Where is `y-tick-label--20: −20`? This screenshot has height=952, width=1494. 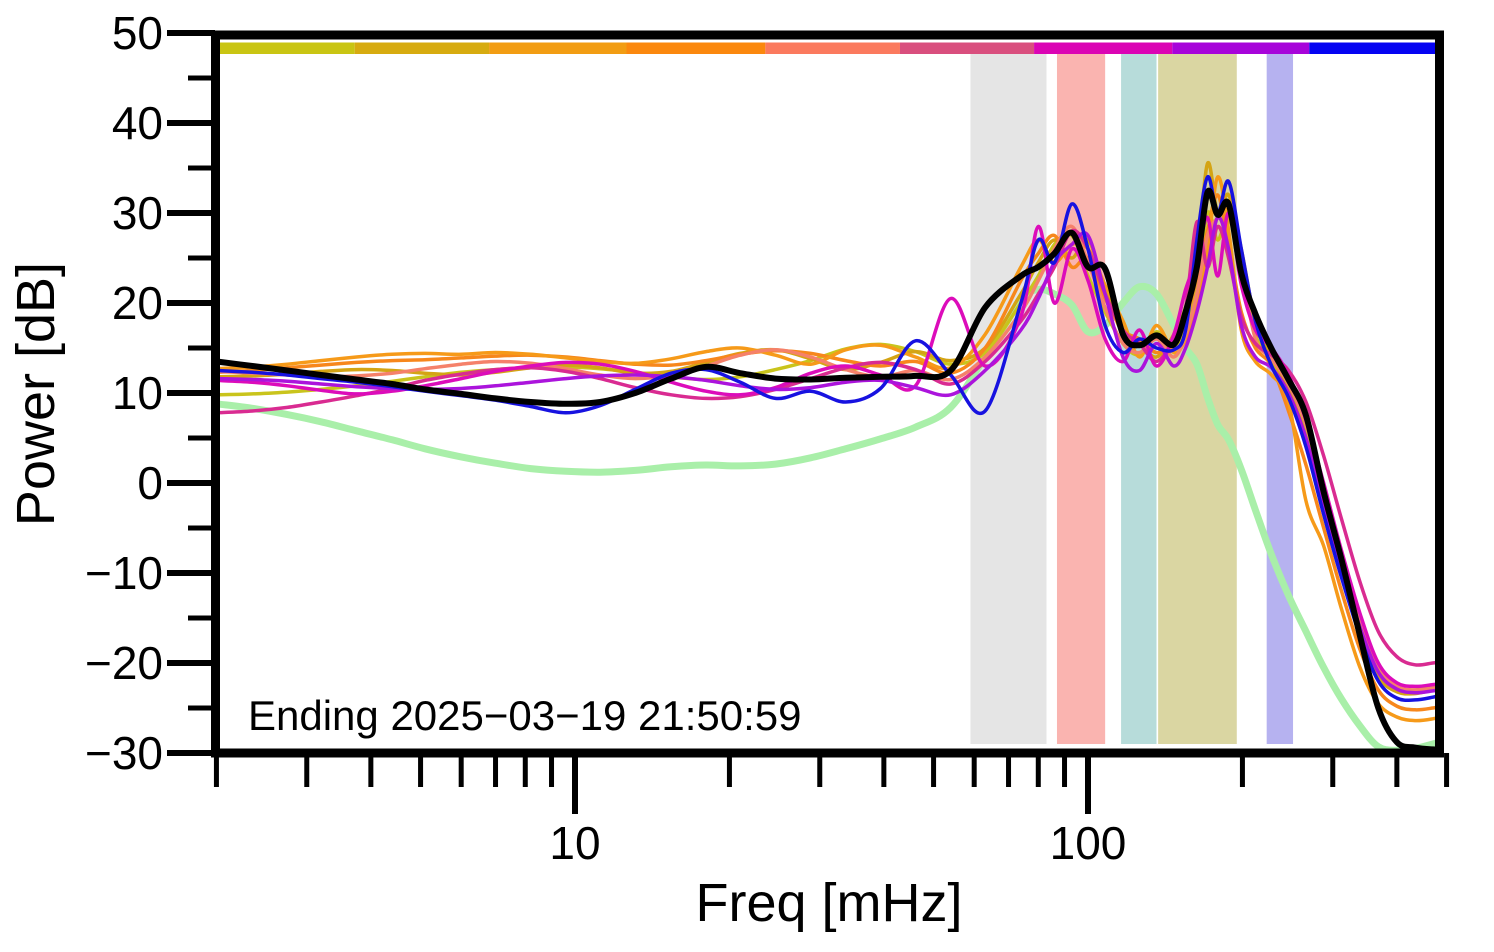 y-tick-label--20: −20 is located at coordinates (123, 663).